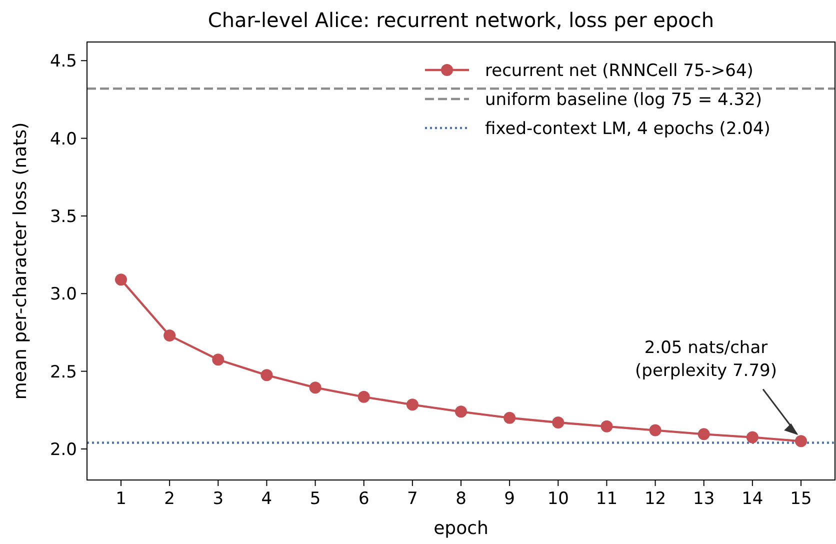 The width and height of the screenshot is (836, 544). What do you see at coordinates (20, 261) in the screenshot?
I see `y-axis-title: mean per-character loss (nats)` at bounding box center [20, 261].